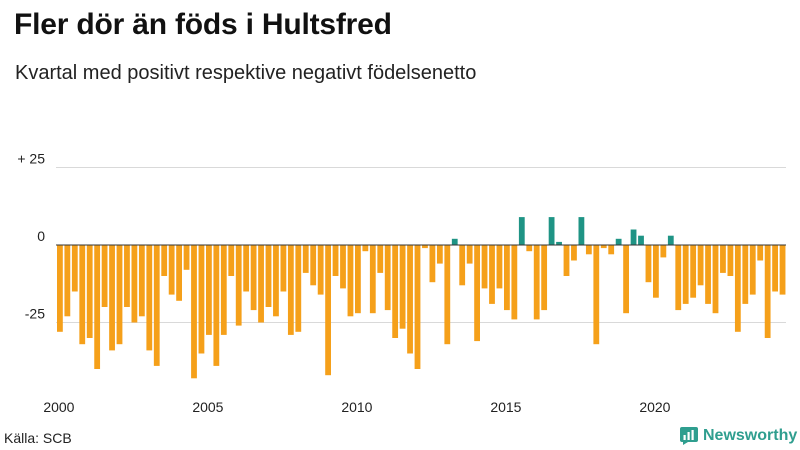 The image size is (800, 450). What do you see at coordinates (41, 236) in the screenshot?
I see `y-tick-label: 0` at bounding box center [41, 236].